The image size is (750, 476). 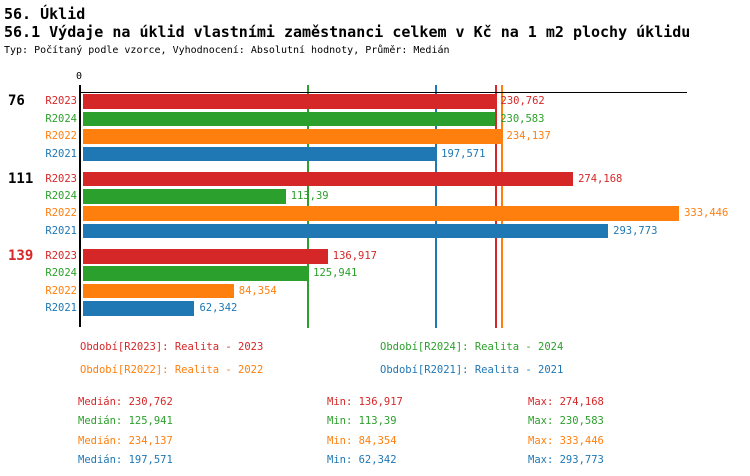 What do you see at coordinates (309, 196) in the screenshot?
I see `bar-value-label: 113,39` at bounding box center [309, 196].